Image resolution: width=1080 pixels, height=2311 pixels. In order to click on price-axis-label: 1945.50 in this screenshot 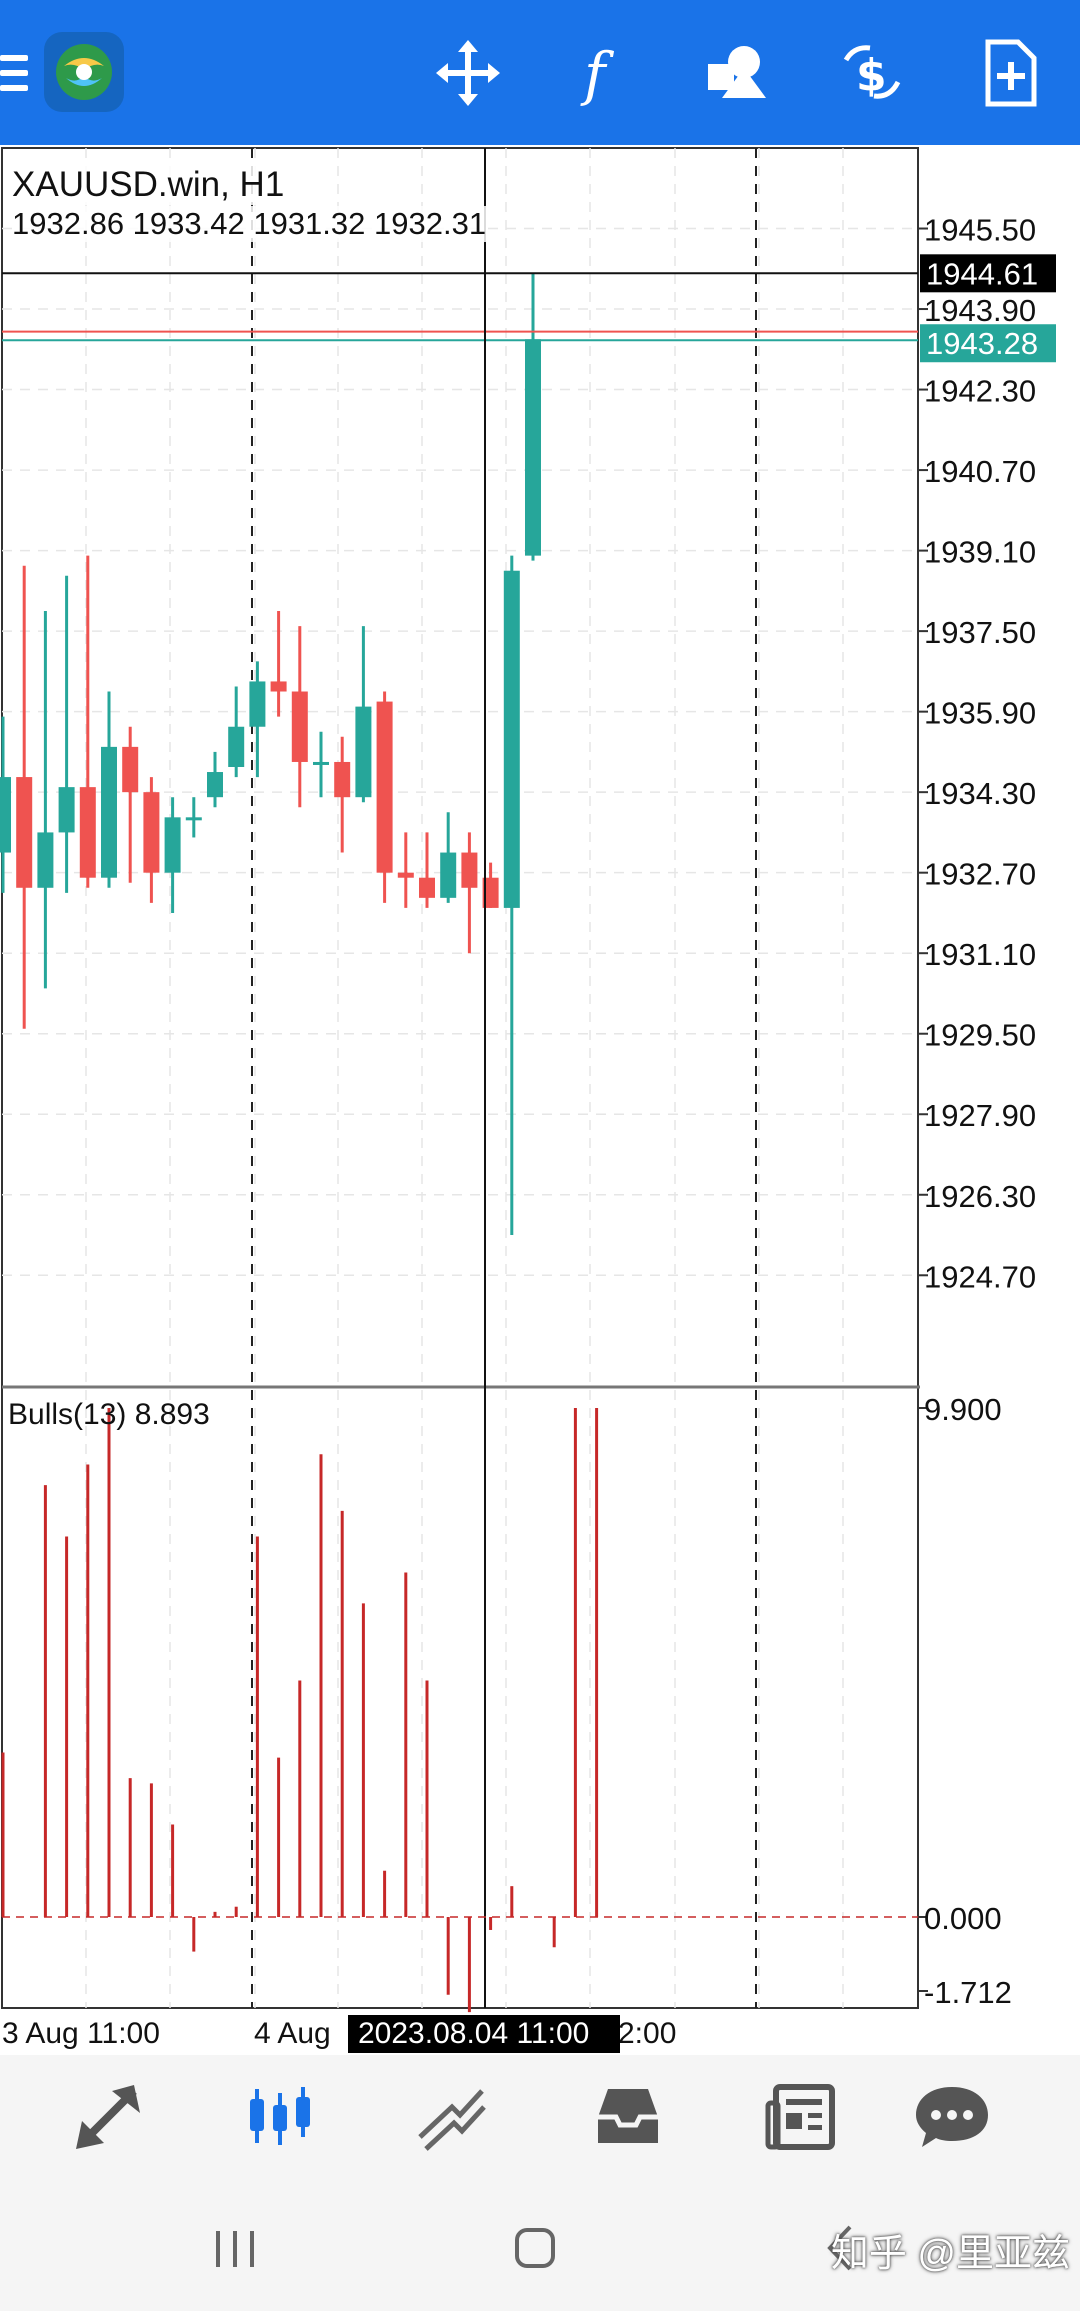, I will do `click(980, 230)`.